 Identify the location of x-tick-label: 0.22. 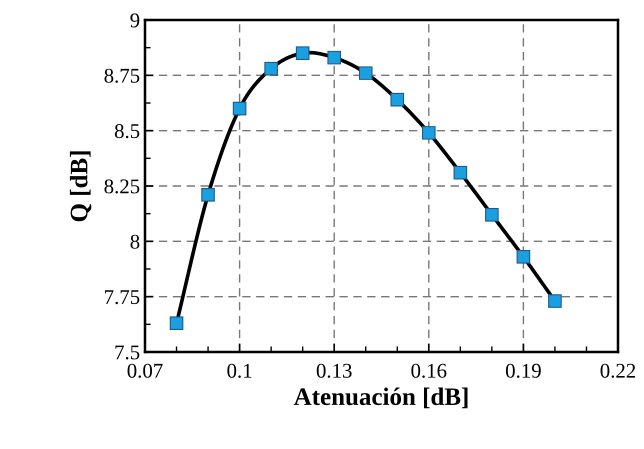
(618, 371).